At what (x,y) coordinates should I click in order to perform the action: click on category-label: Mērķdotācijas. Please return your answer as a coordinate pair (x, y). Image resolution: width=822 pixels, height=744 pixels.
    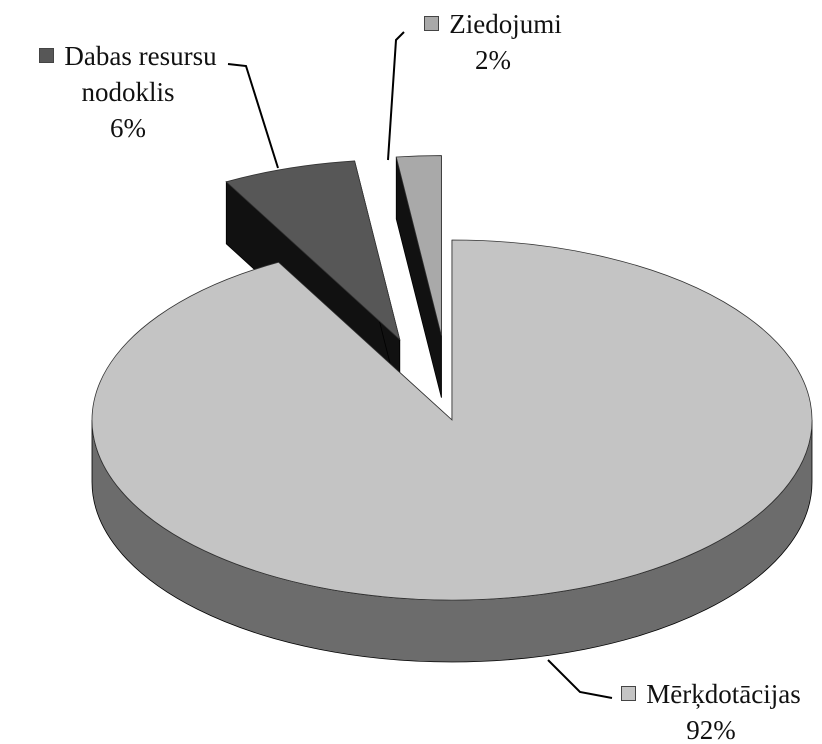
    Looking at the image, I should click on (723, 694).